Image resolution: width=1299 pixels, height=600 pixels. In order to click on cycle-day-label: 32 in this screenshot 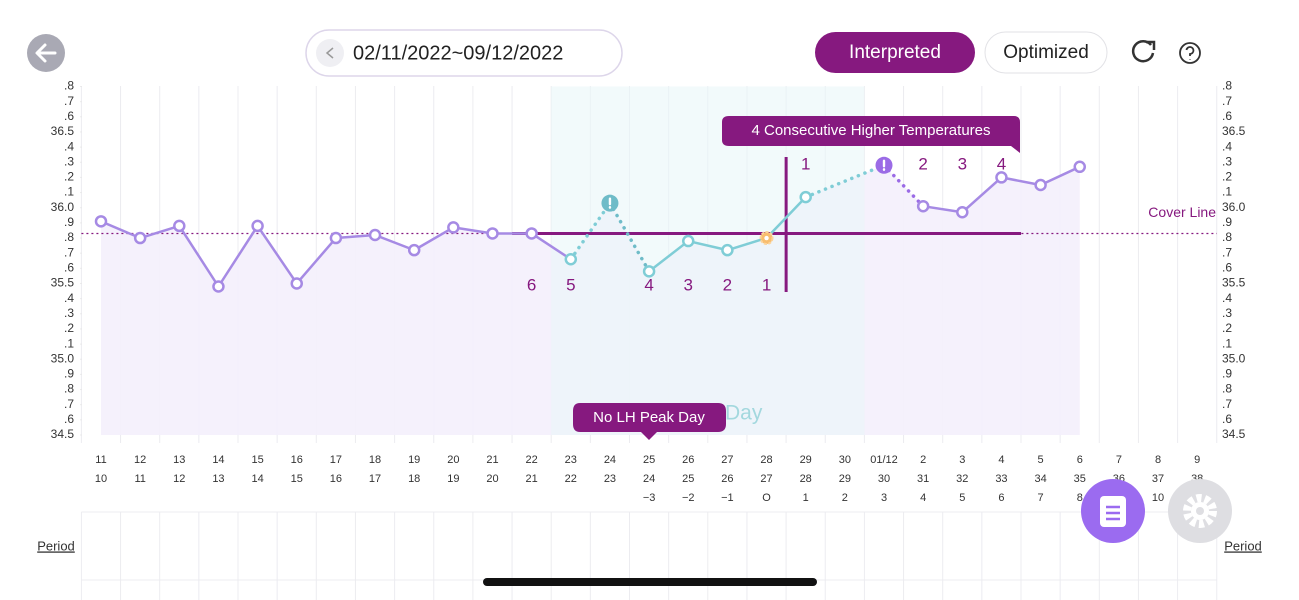, I will do `click(962, 479)`.